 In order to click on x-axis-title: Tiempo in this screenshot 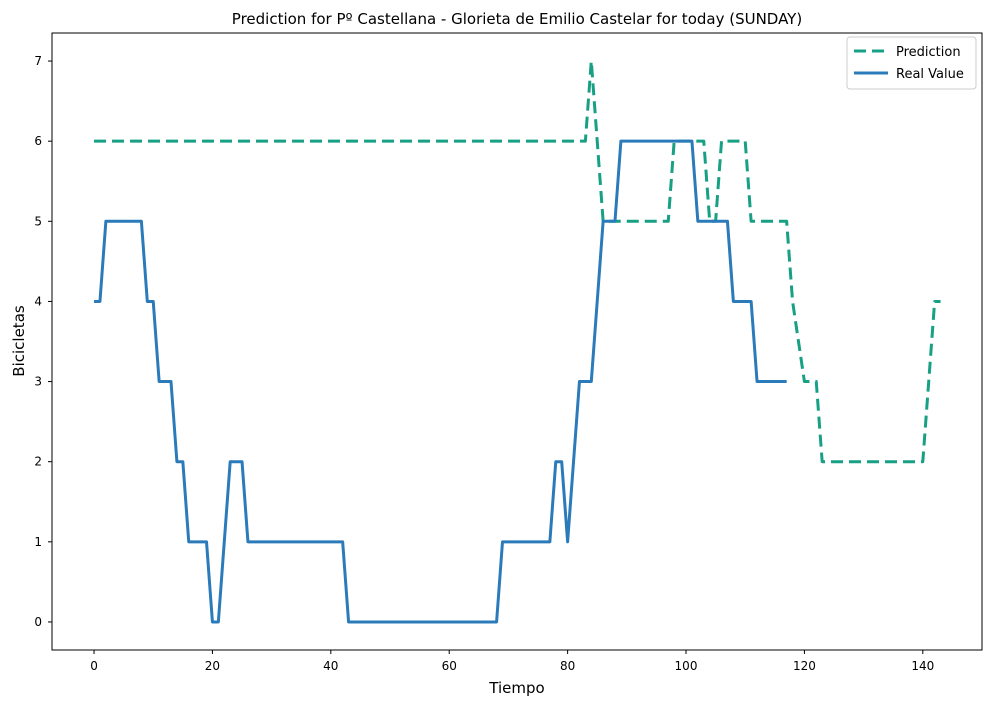, I will do `click(516, 688)`.